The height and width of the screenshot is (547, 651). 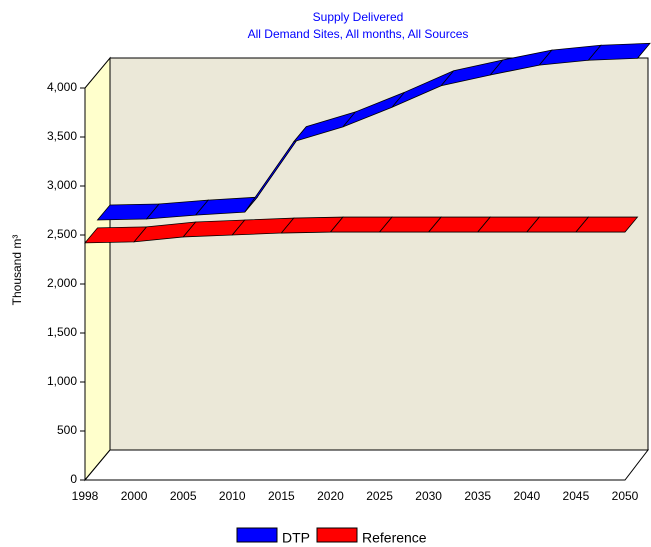 What do you see at coordinates (281, 496) in the screenshot?
I see `x-tick-label: 2015` at bounding box center [281, 496].